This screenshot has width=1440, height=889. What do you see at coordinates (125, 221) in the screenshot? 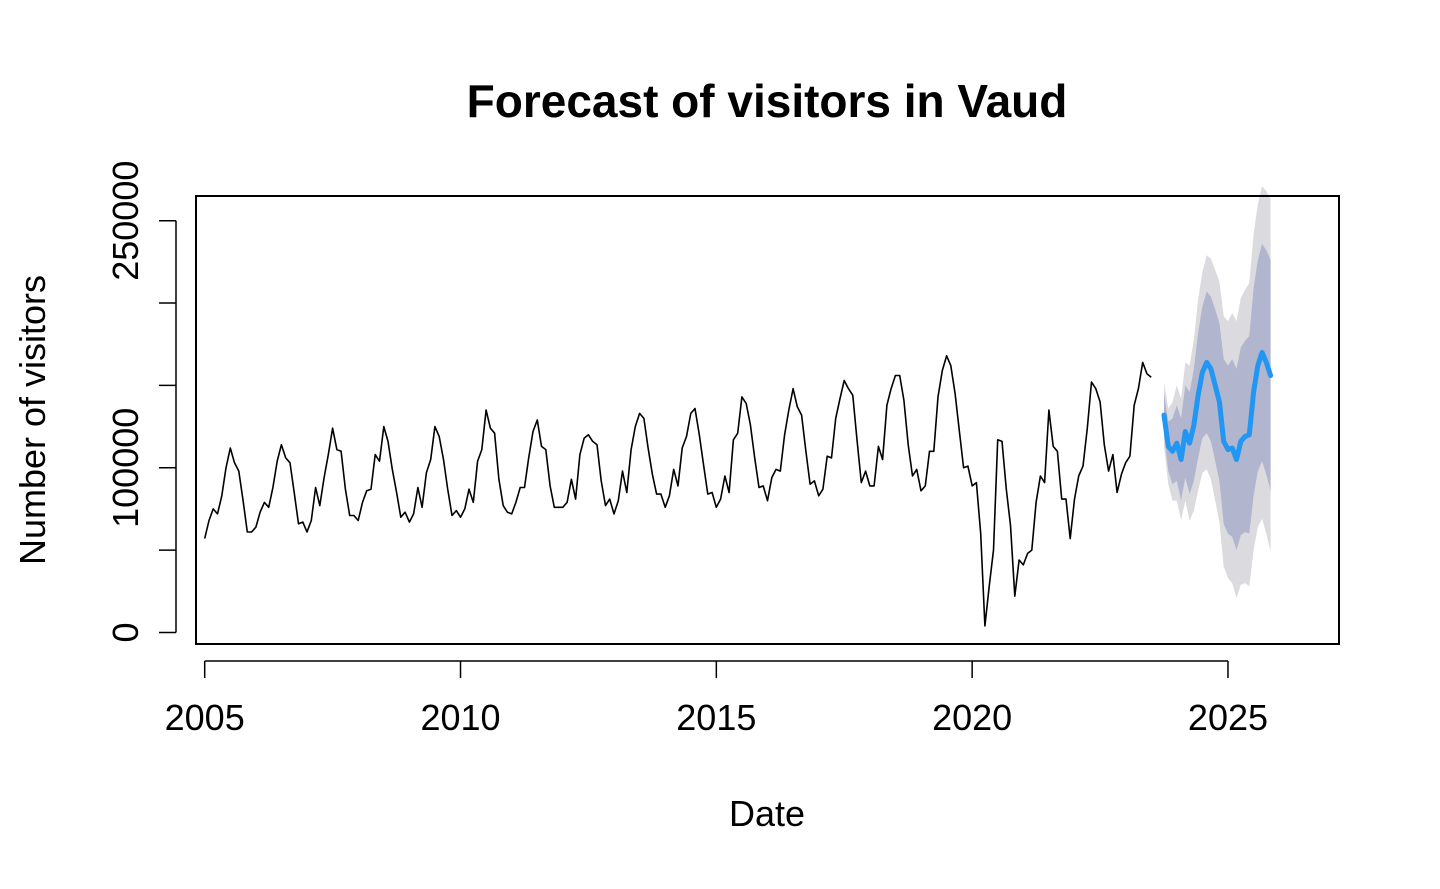
I see `y-tick-label: 250000` at bounding box center [125, 221].